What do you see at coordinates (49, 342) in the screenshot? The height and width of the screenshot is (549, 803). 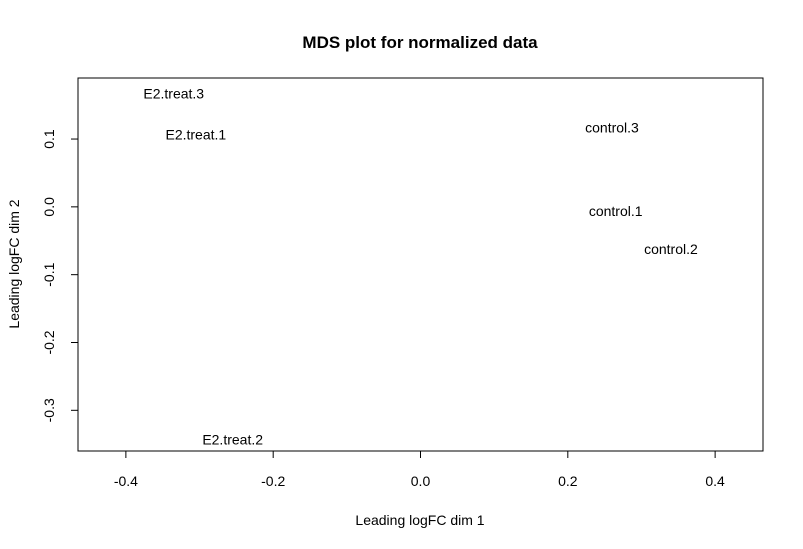 I see `y-tick-label: -0.2` at bounding box center [49, 342].